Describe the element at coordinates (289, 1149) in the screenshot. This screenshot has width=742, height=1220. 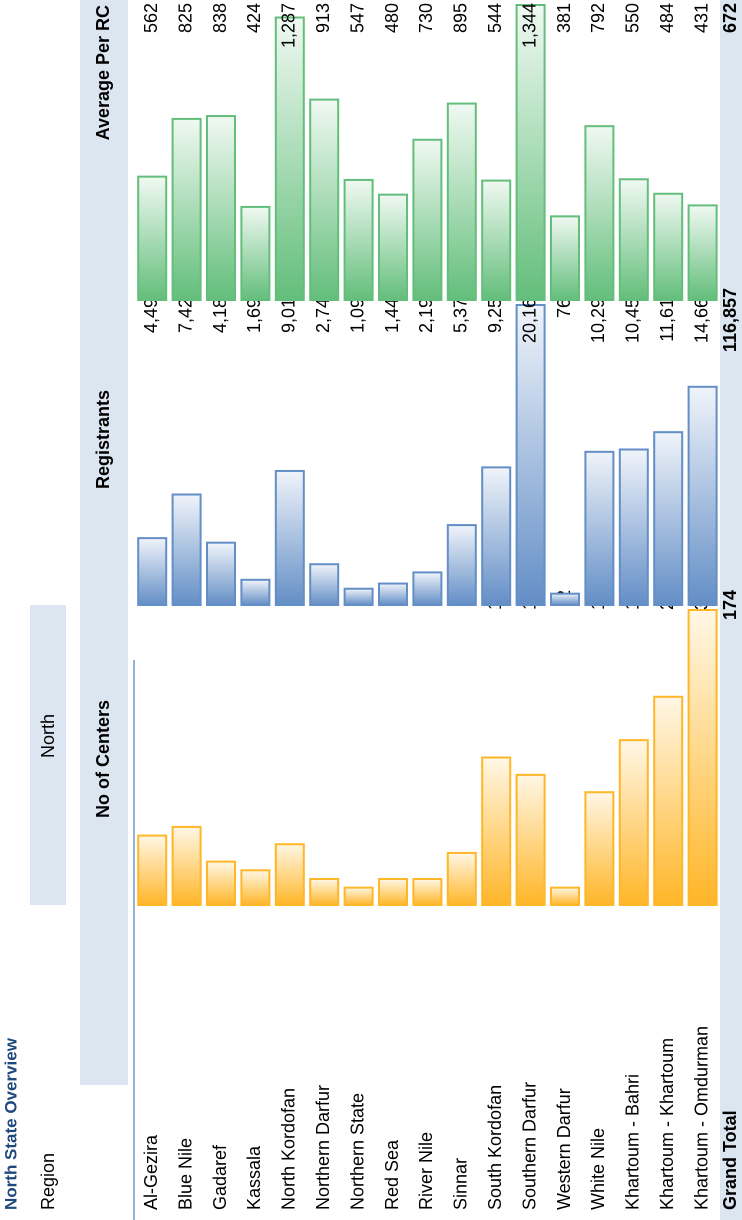
I see `row-label: North Kordofan` at that location.